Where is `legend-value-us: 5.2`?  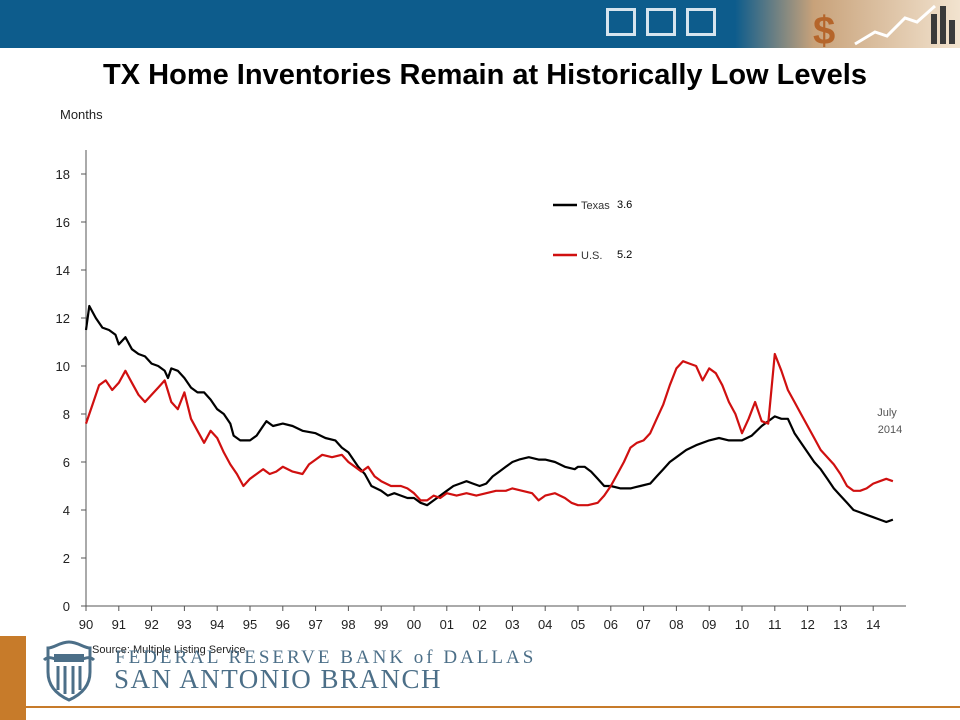
legend-value-us: 5.2 is located at coordinates (624, 255).